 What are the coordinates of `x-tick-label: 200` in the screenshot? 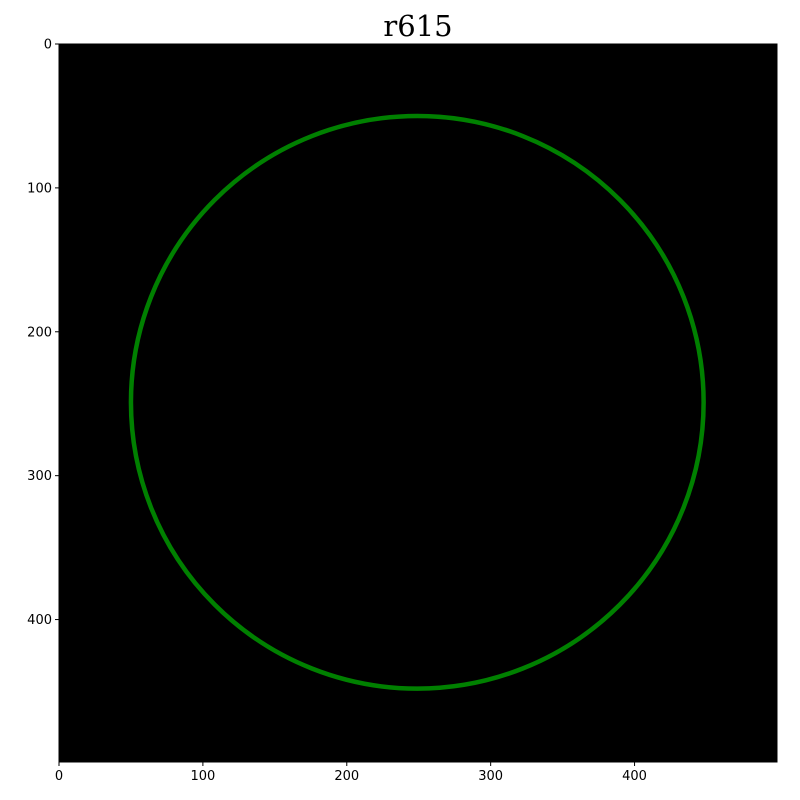 It's located at (346, 776).